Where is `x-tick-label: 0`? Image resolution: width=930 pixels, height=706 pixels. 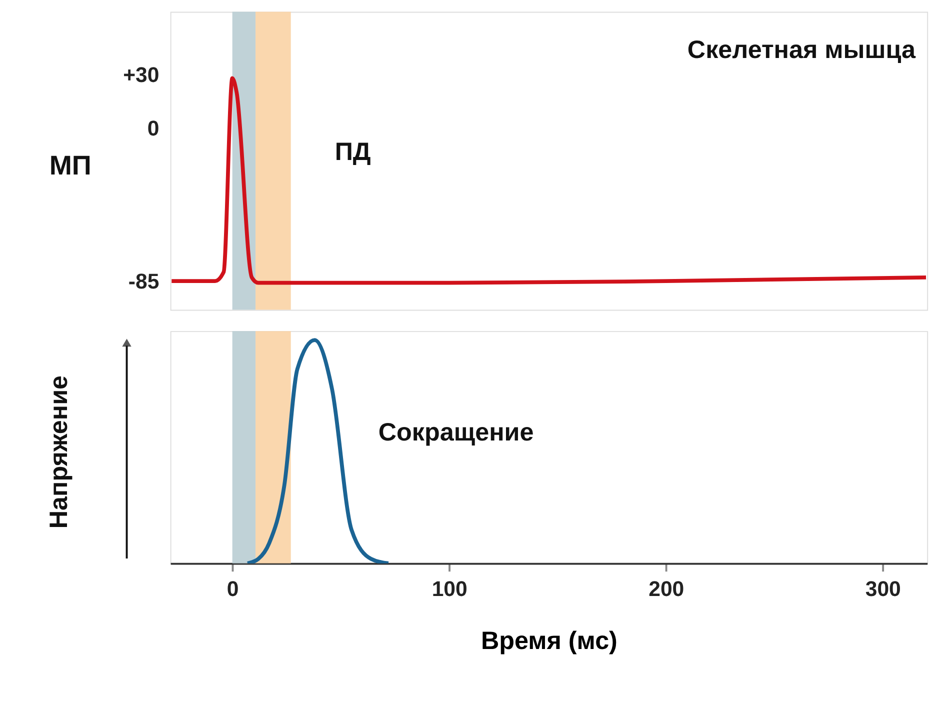 x-tick-label: 0 is located at coordinates (232, 588).